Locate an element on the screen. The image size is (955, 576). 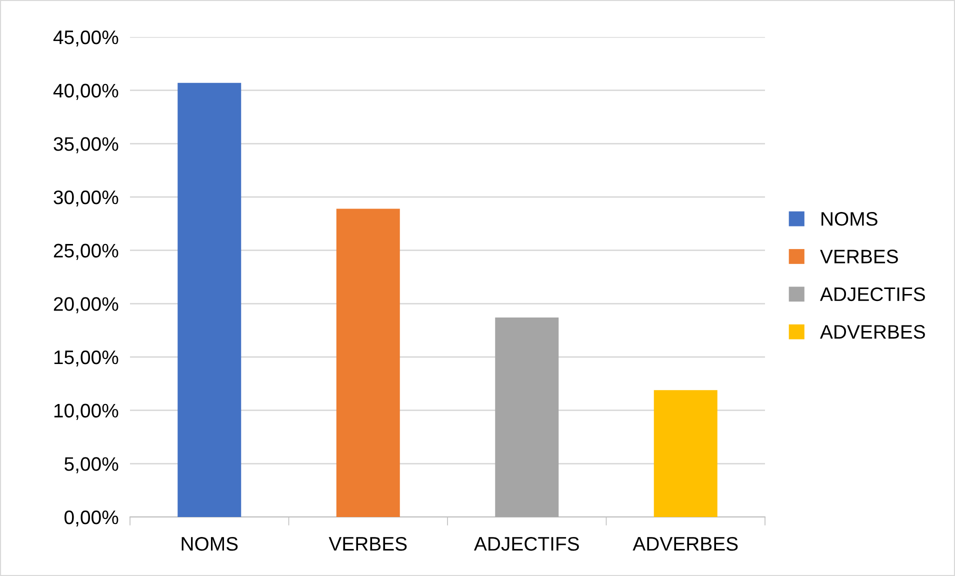
x-tick-label: ADJECTIFS is located at coordinates (526, 543).